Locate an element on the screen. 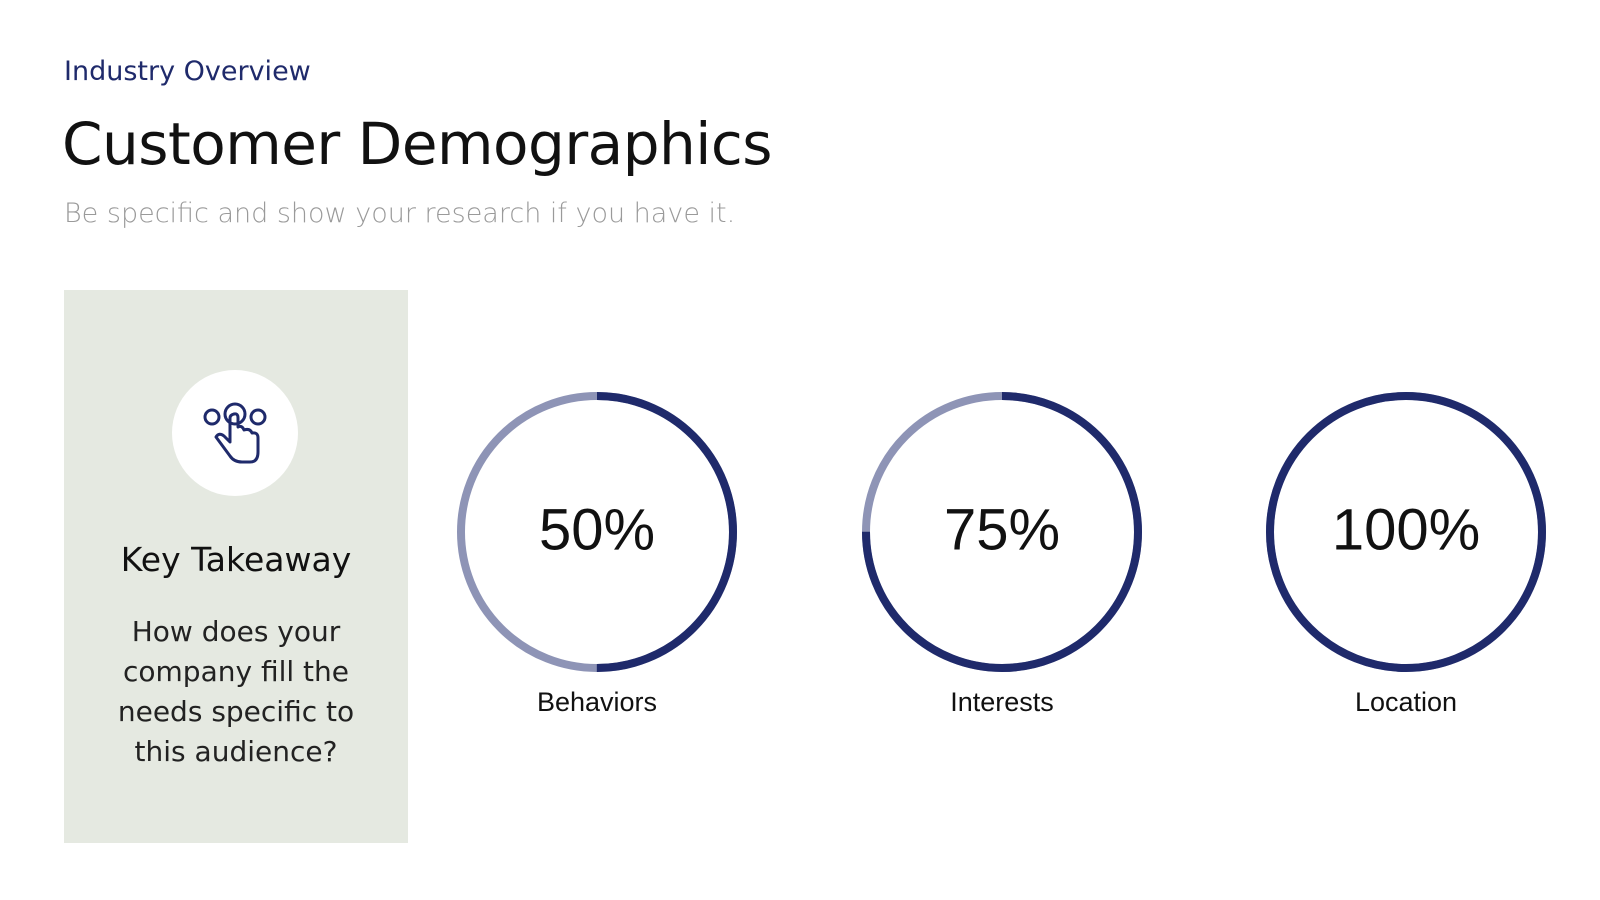  ring-value: 75% is located at coordinates (1002, 529).